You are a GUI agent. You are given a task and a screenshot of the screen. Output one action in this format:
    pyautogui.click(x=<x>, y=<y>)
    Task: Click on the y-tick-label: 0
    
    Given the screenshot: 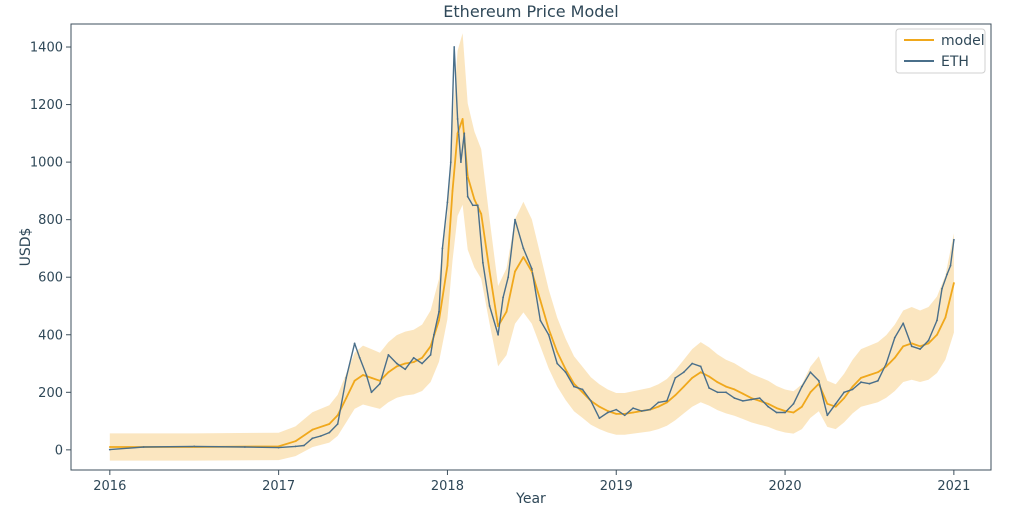 What is the action you would take?
    pyautogui.click(x=59, y=450)
    